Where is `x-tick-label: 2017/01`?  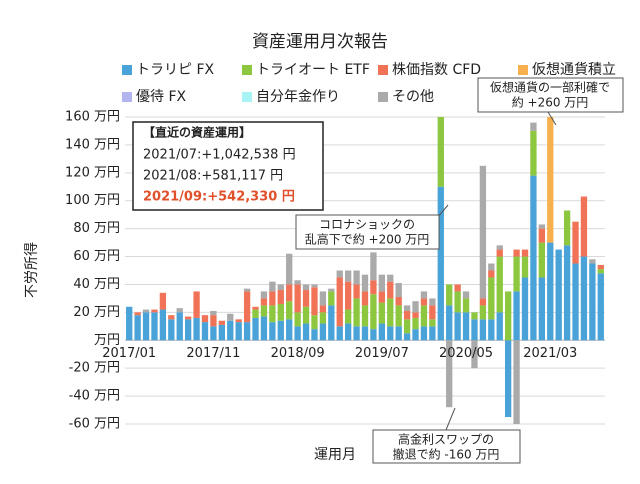
x-tick-label: 2017/01 is located at coordinates (129, 353).